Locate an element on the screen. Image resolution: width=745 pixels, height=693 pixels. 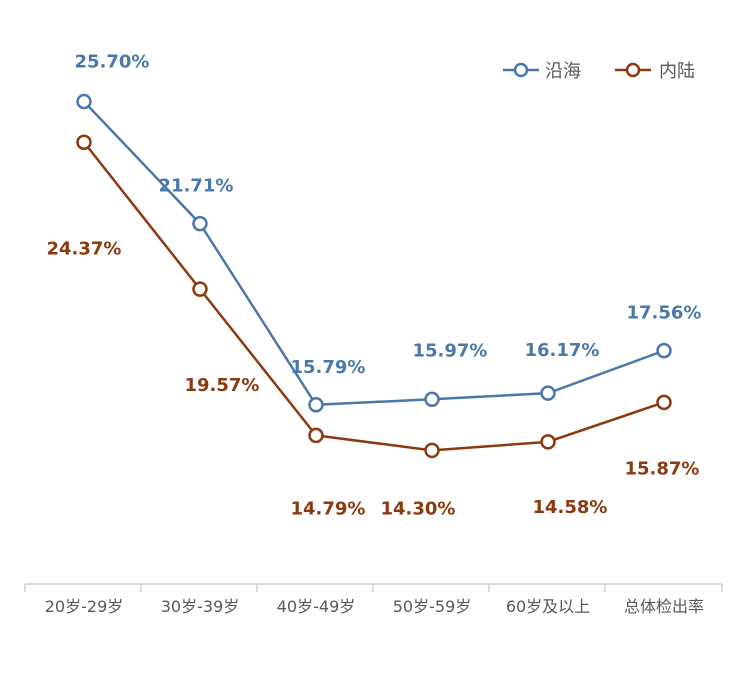
data-label: 15.87% is located at coordinates (662, 468).